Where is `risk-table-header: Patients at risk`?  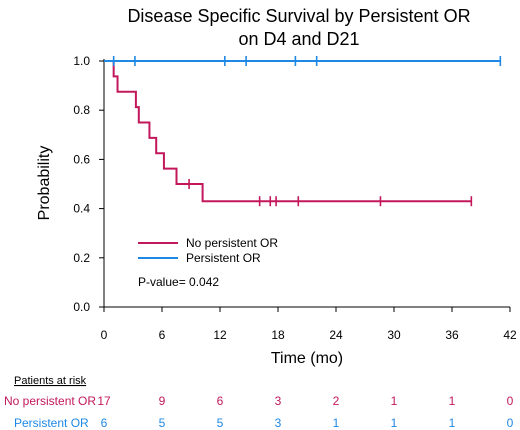
risk-table-header: Patients at risk is located at coordinates (50, 381).